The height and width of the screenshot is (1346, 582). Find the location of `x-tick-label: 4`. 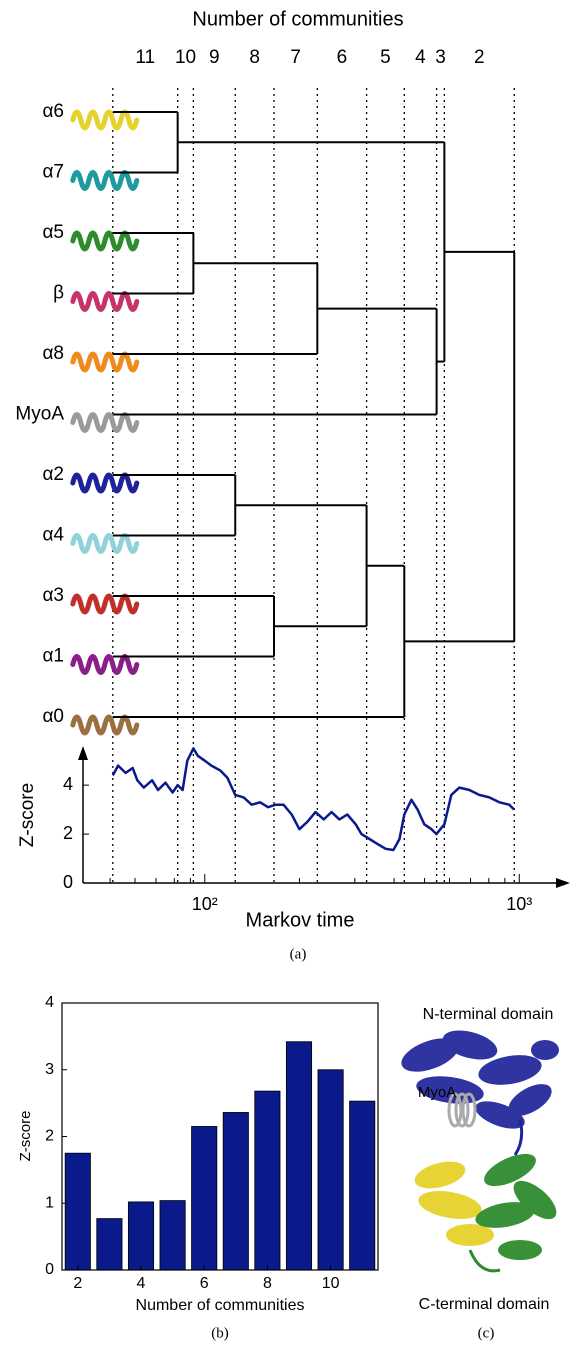

x-tick-label: 4 is located at coordinates (141, 1283).